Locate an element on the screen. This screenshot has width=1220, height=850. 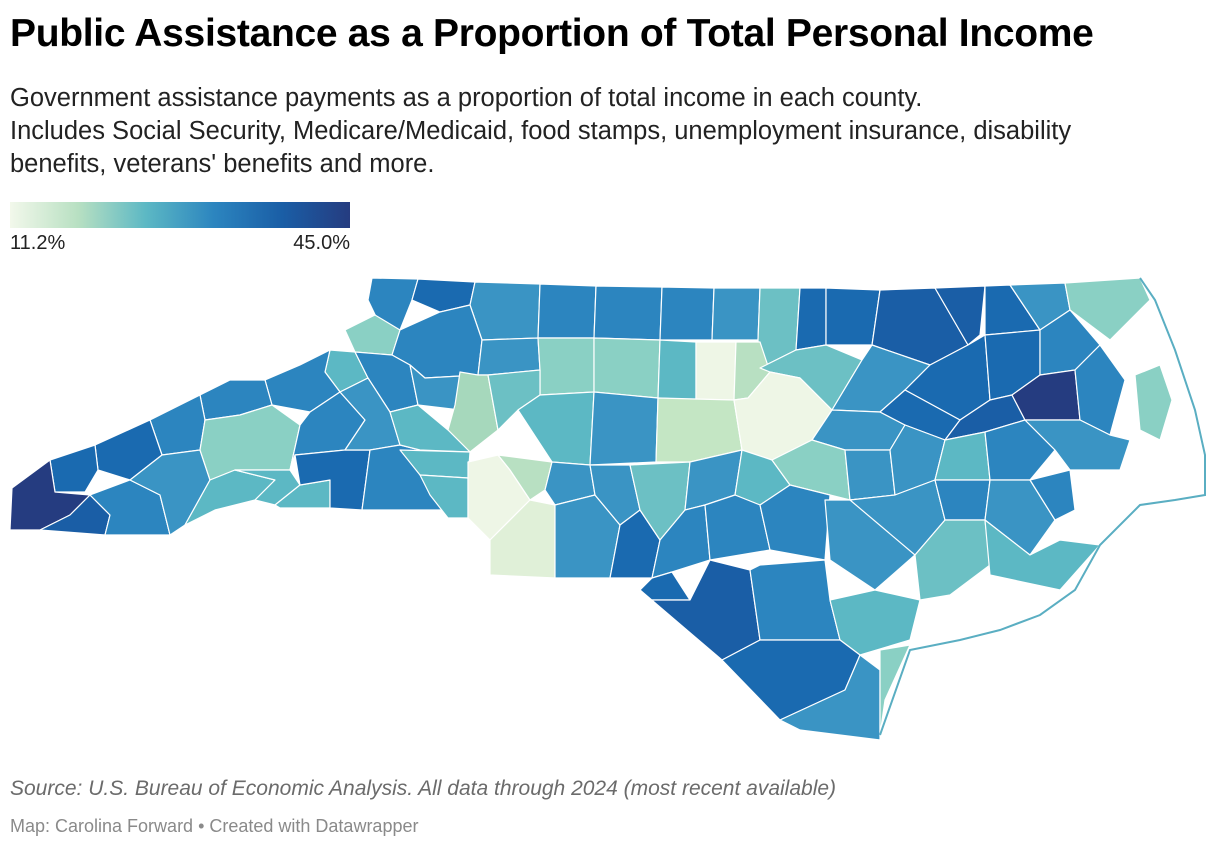
county-new-hanover is located at coordinates (895, 690).